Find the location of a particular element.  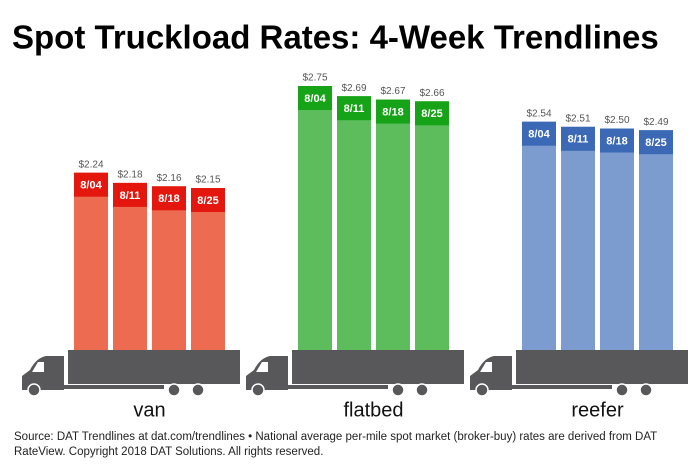

group-label: van is located at coordinates (149, 410).